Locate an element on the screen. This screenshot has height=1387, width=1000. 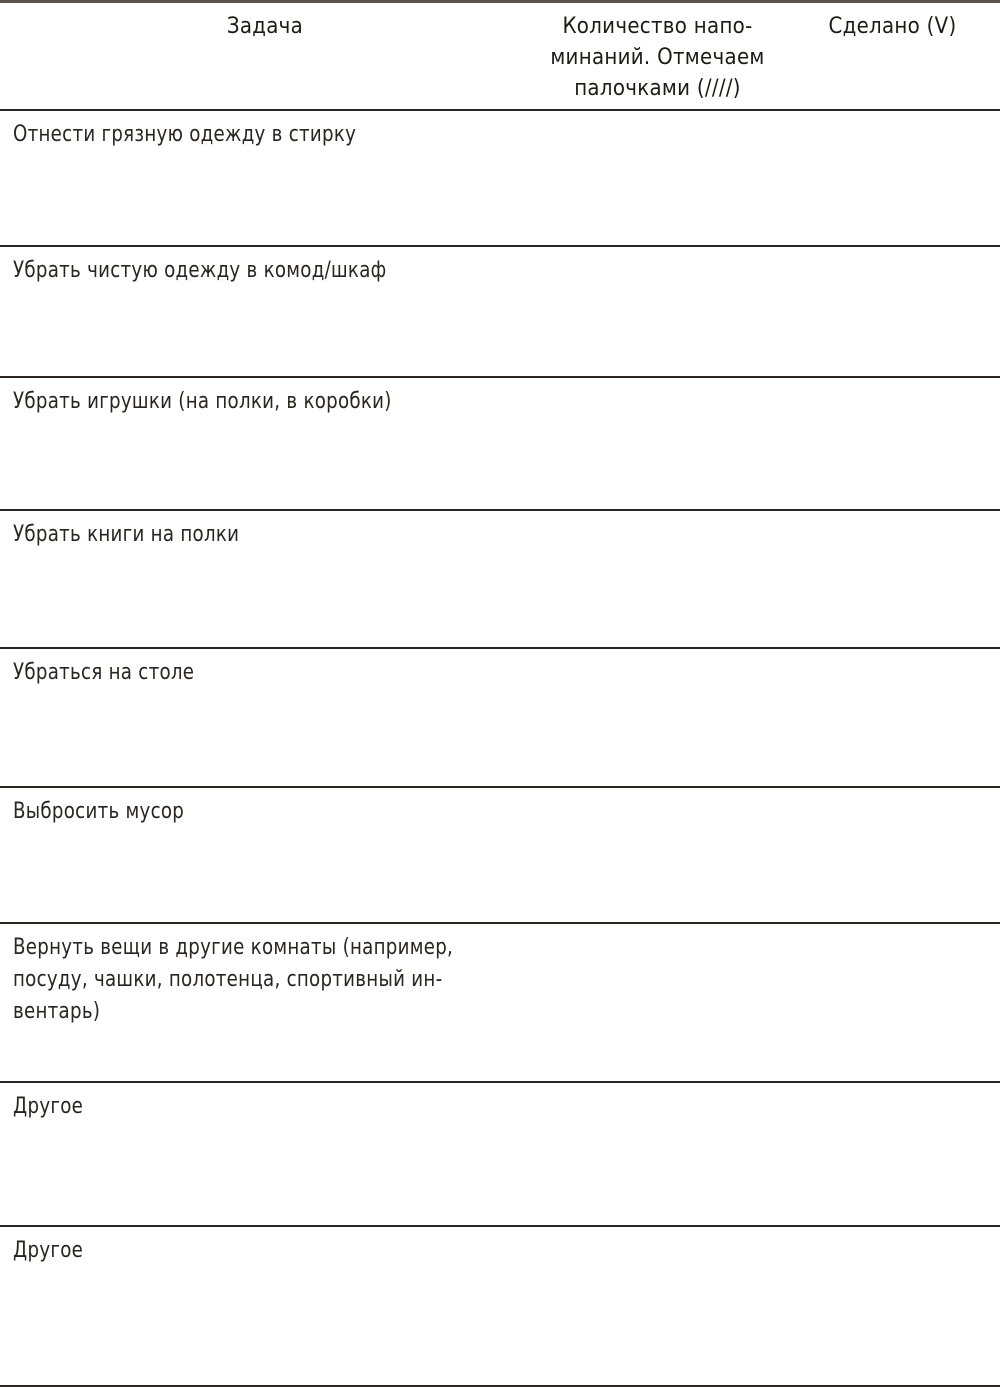
task-text: Вернуть вещи в другие комнаты (например, is located at coordinates (233, 947).